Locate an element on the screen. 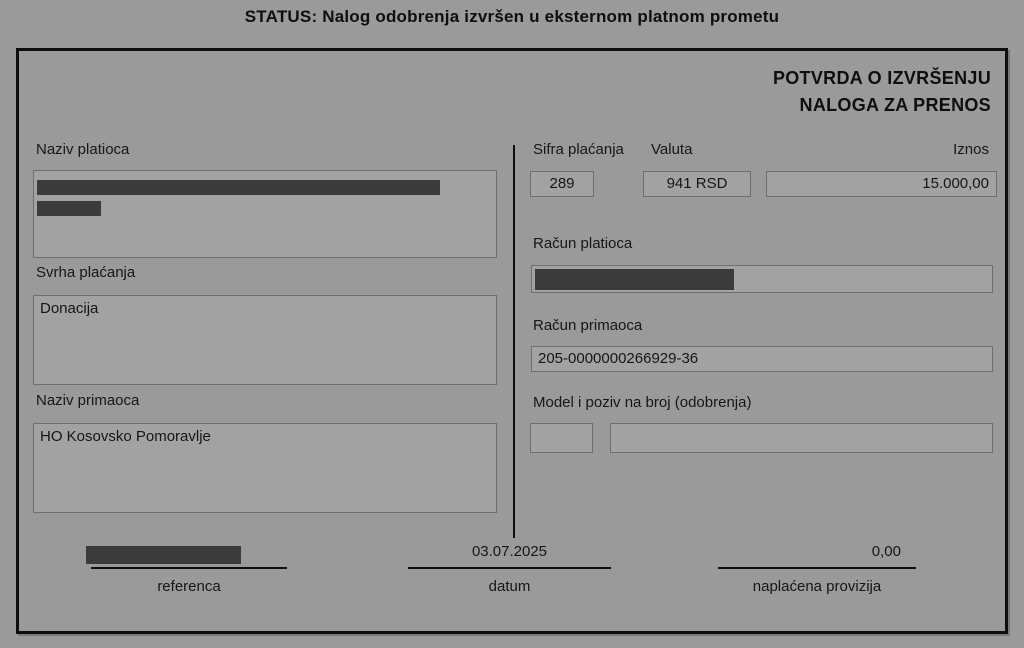 This screenshot has height=648, width=1024. currency-label: Valuta is located at coordinates (672, 149).